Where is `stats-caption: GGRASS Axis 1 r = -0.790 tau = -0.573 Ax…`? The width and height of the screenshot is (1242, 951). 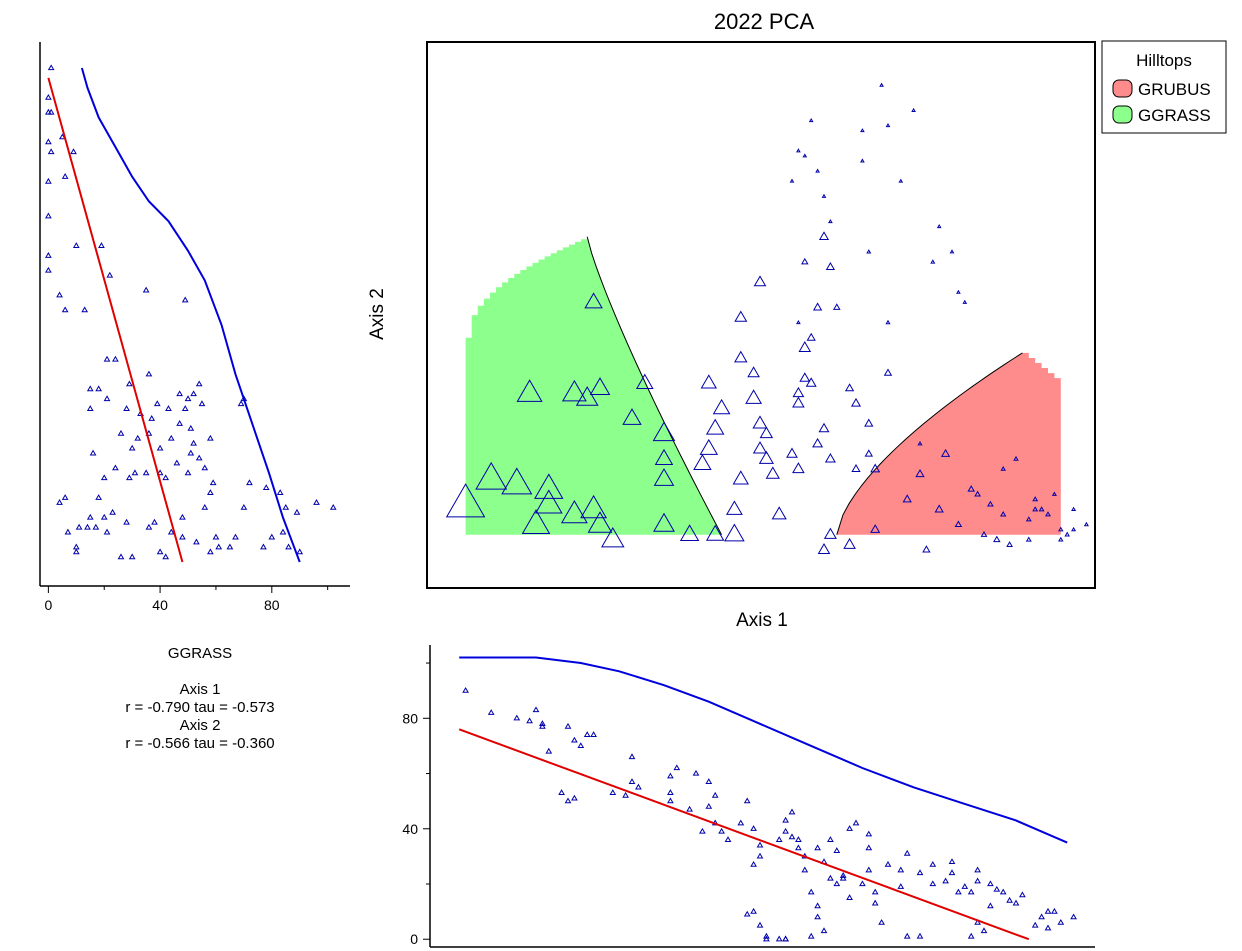 stats-caption: GGRASS Axis 1 r = -0.790 tau = -0.573 Ax… is located at coordinates (200, 699).